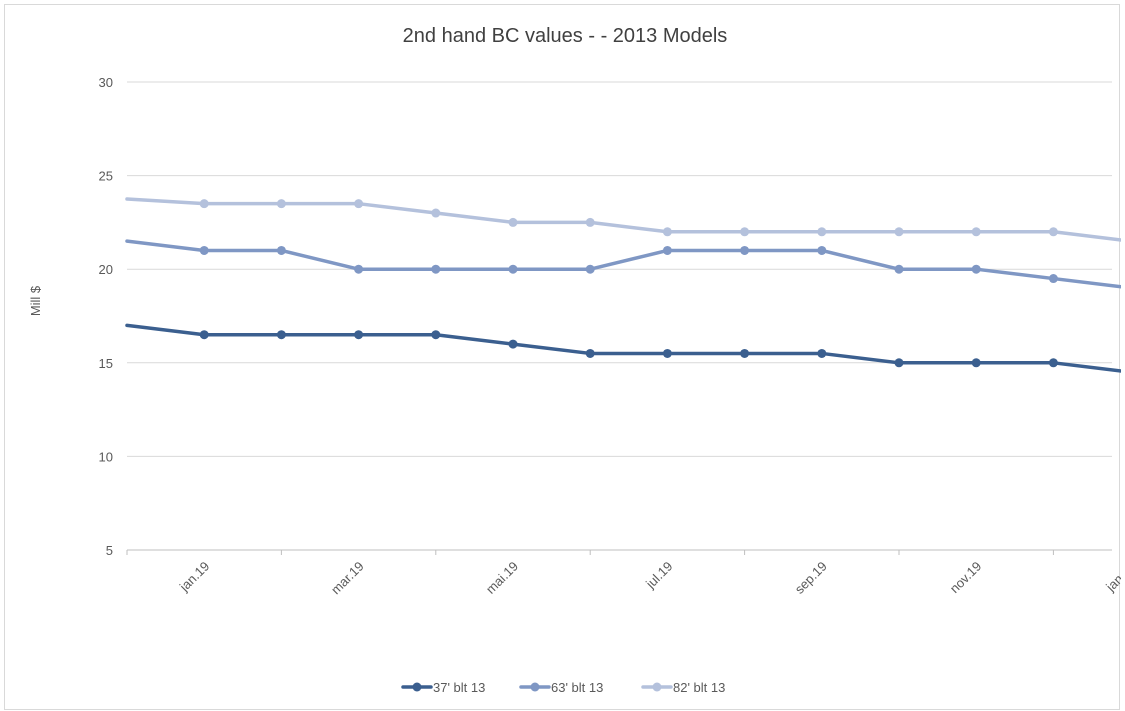  I want to click on y-axis-ticks: 5 10 15 20 25 30, so click(106, 316).